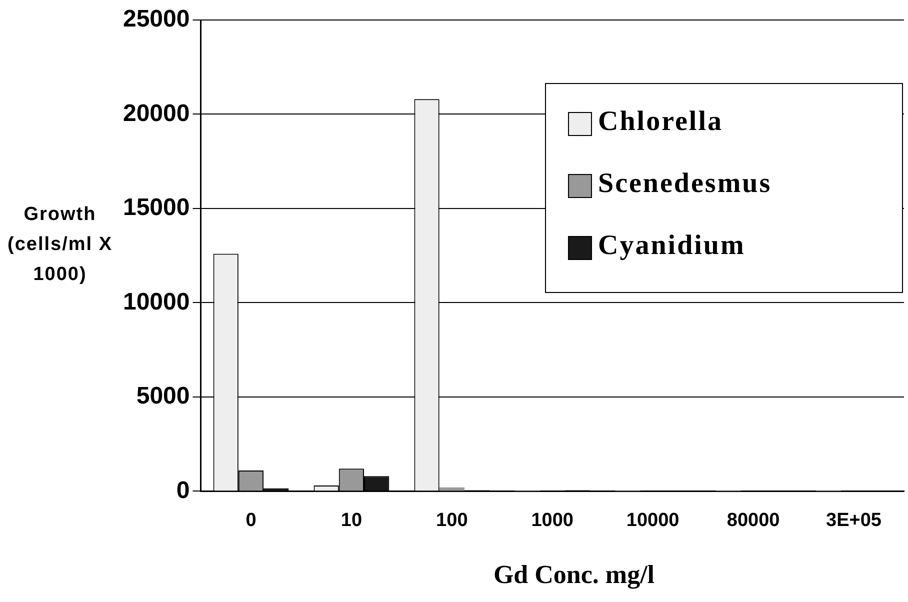 The image size is (908, 602). What do you see at coordinates (451, 489) in the screenshot?
I see `bar` at bounding box center [451, 489].